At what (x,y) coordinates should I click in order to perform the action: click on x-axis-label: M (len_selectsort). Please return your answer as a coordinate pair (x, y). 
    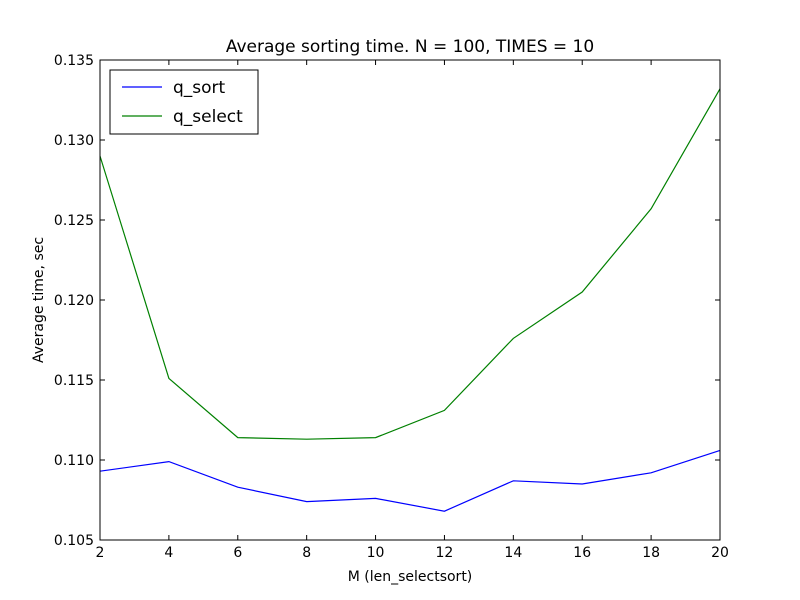
    Looking at the image, I should click on (410, 577).